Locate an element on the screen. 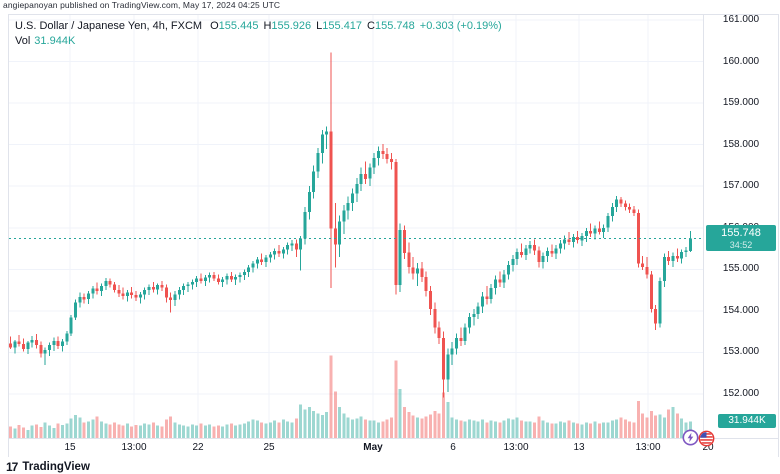 Image resolution: width=780 pixels, height=474 pixels. time-axis-label: 25 is located at coordinates (269, 447).